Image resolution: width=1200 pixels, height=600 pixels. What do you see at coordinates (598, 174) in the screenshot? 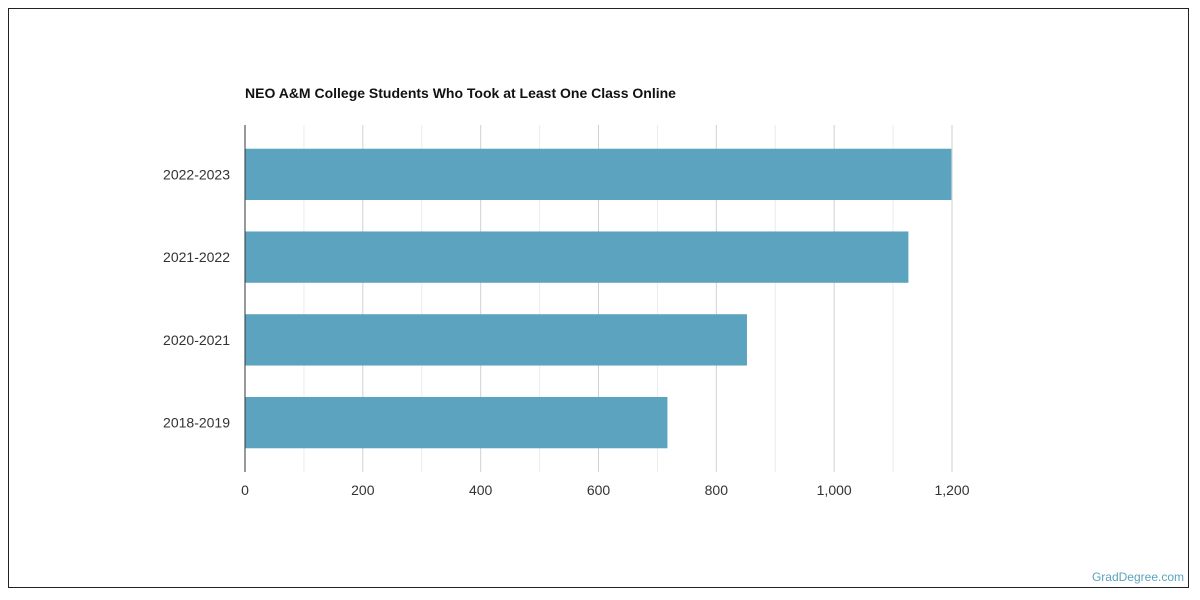
I see `bar-2022-2023` at bounding box center [598, 174].